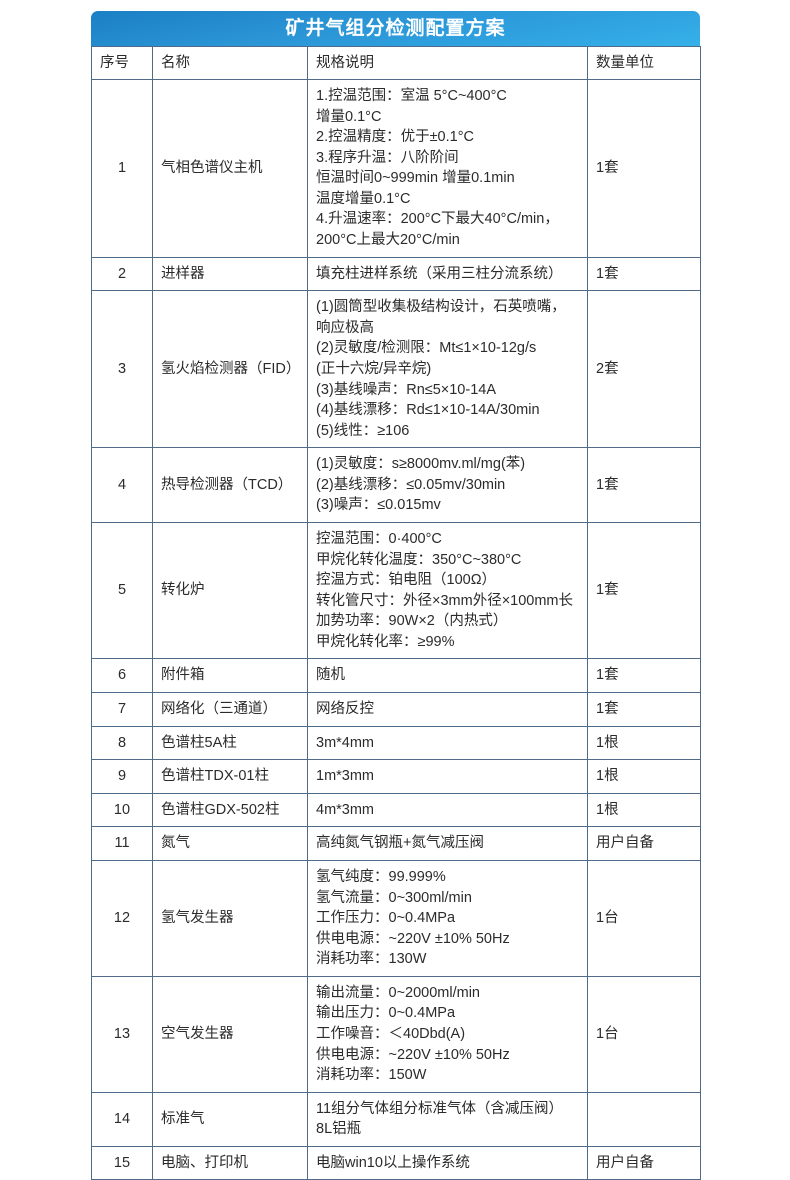 The height and width of the screenshot is (1180, 790). Describe the element at coordinates (122, 1034) in the screenshot. I see `cell-index: 13` at that location.